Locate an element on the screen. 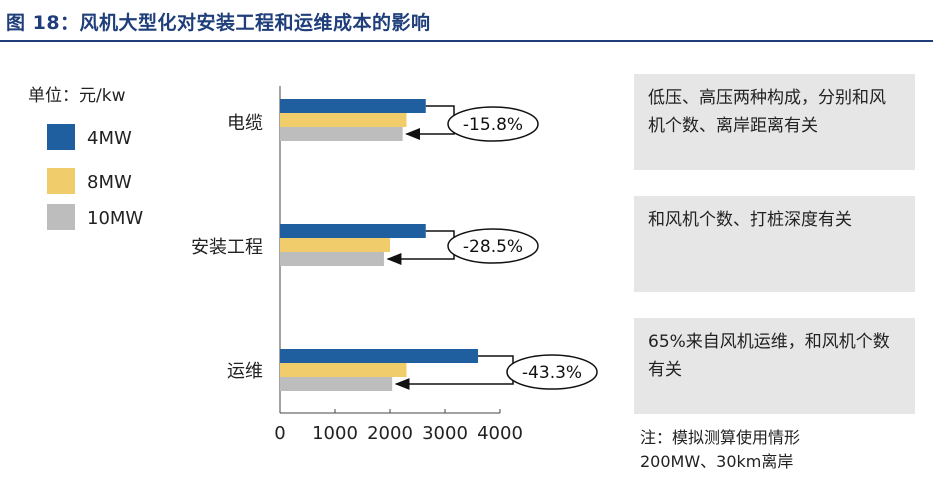 Image resolution: width=933 pixels, height=479 pixels. legend-swatch-10mw is located at coordinates (61, 217).